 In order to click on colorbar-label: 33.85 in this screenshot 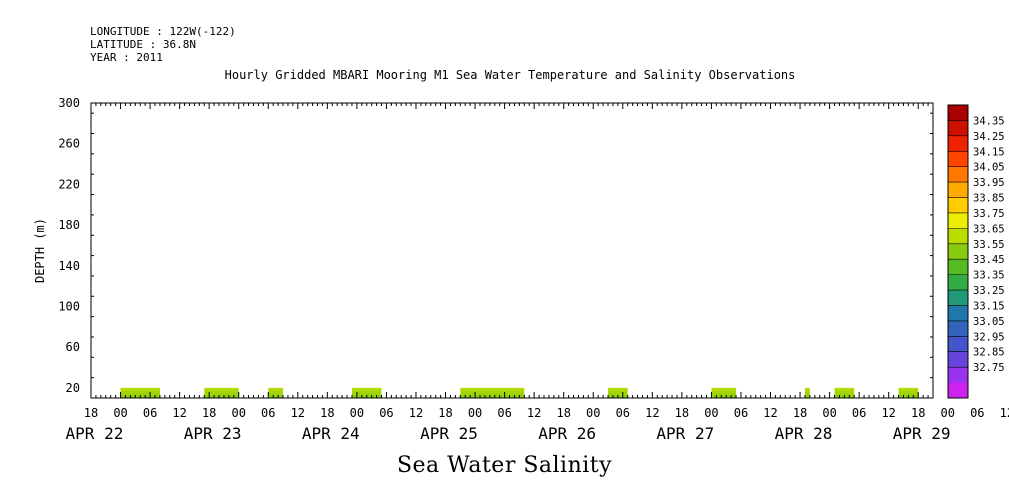, I will do `click(989, 199)`.